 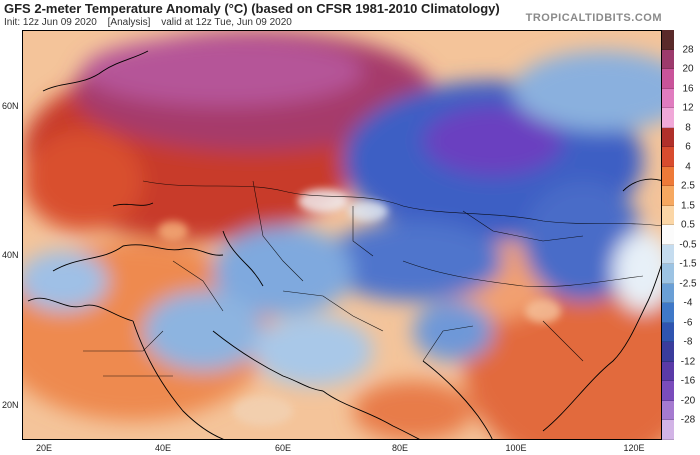 I want to click on colorbar-label: -12, so click(x=688, y=362).